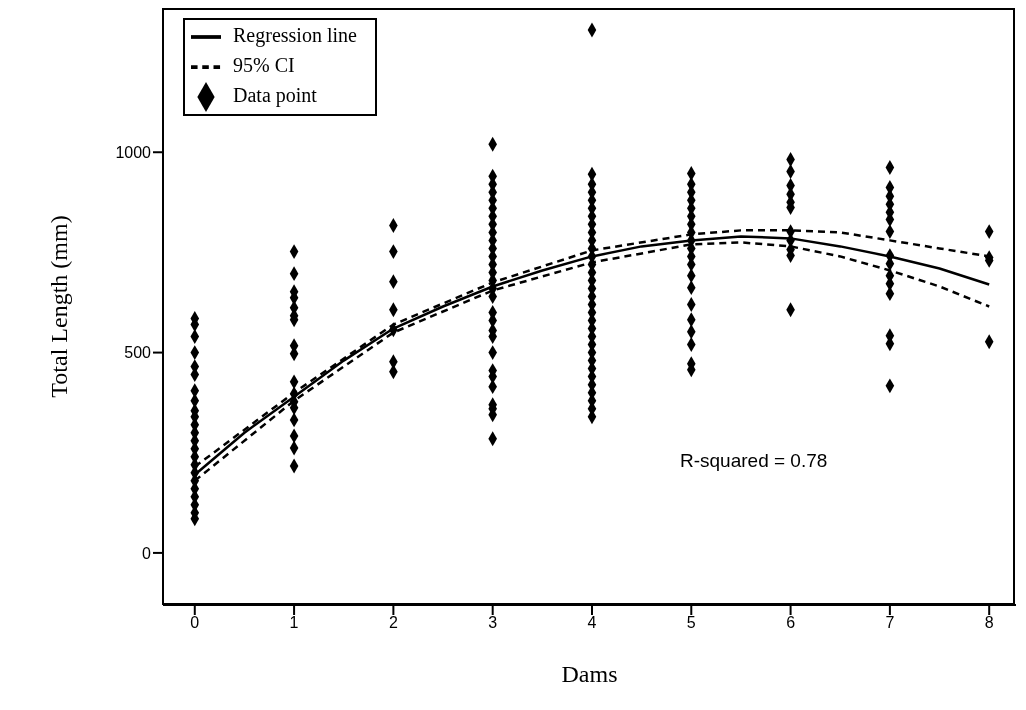  Describe the element at coordinates (890, 623) in the screenshot. I see `x-tick-label: 7` at that location.